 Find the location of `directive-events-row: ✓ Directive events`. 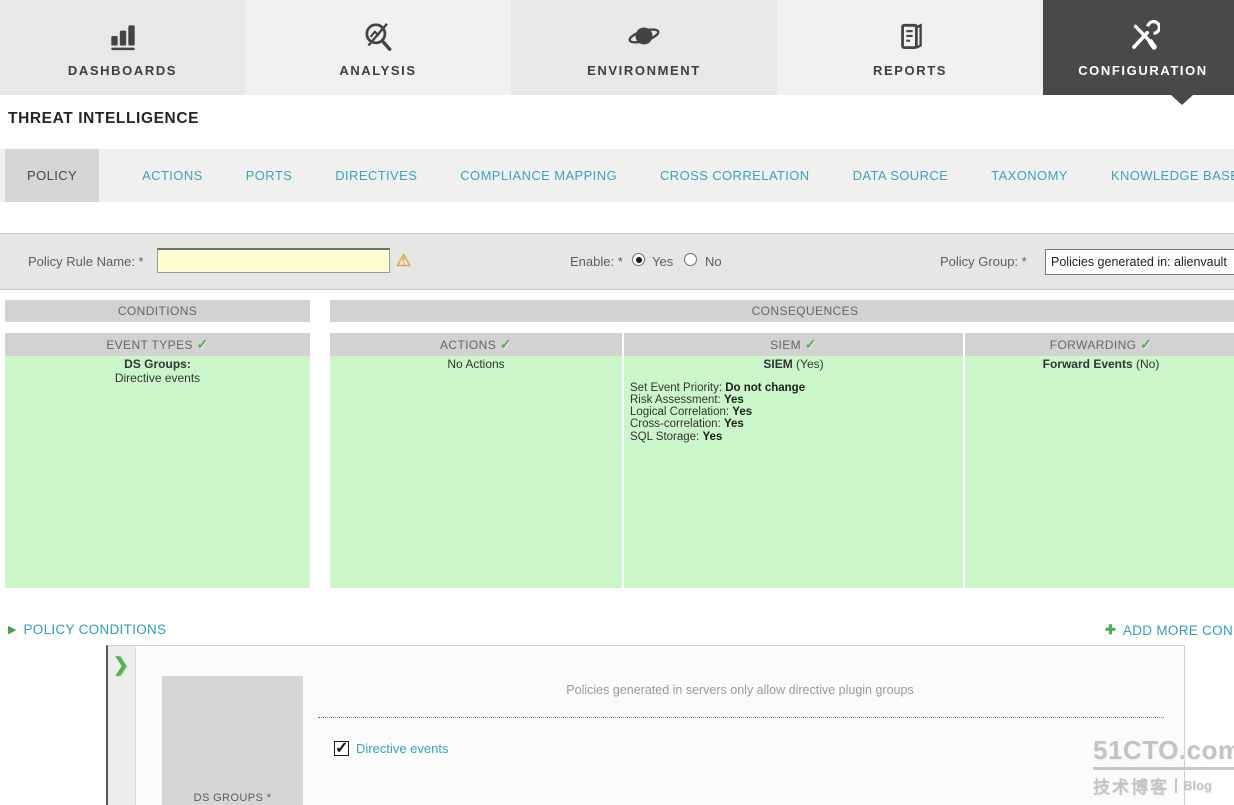

directive-events-row: ✓ Directive events is located at coordinates (391, 748).